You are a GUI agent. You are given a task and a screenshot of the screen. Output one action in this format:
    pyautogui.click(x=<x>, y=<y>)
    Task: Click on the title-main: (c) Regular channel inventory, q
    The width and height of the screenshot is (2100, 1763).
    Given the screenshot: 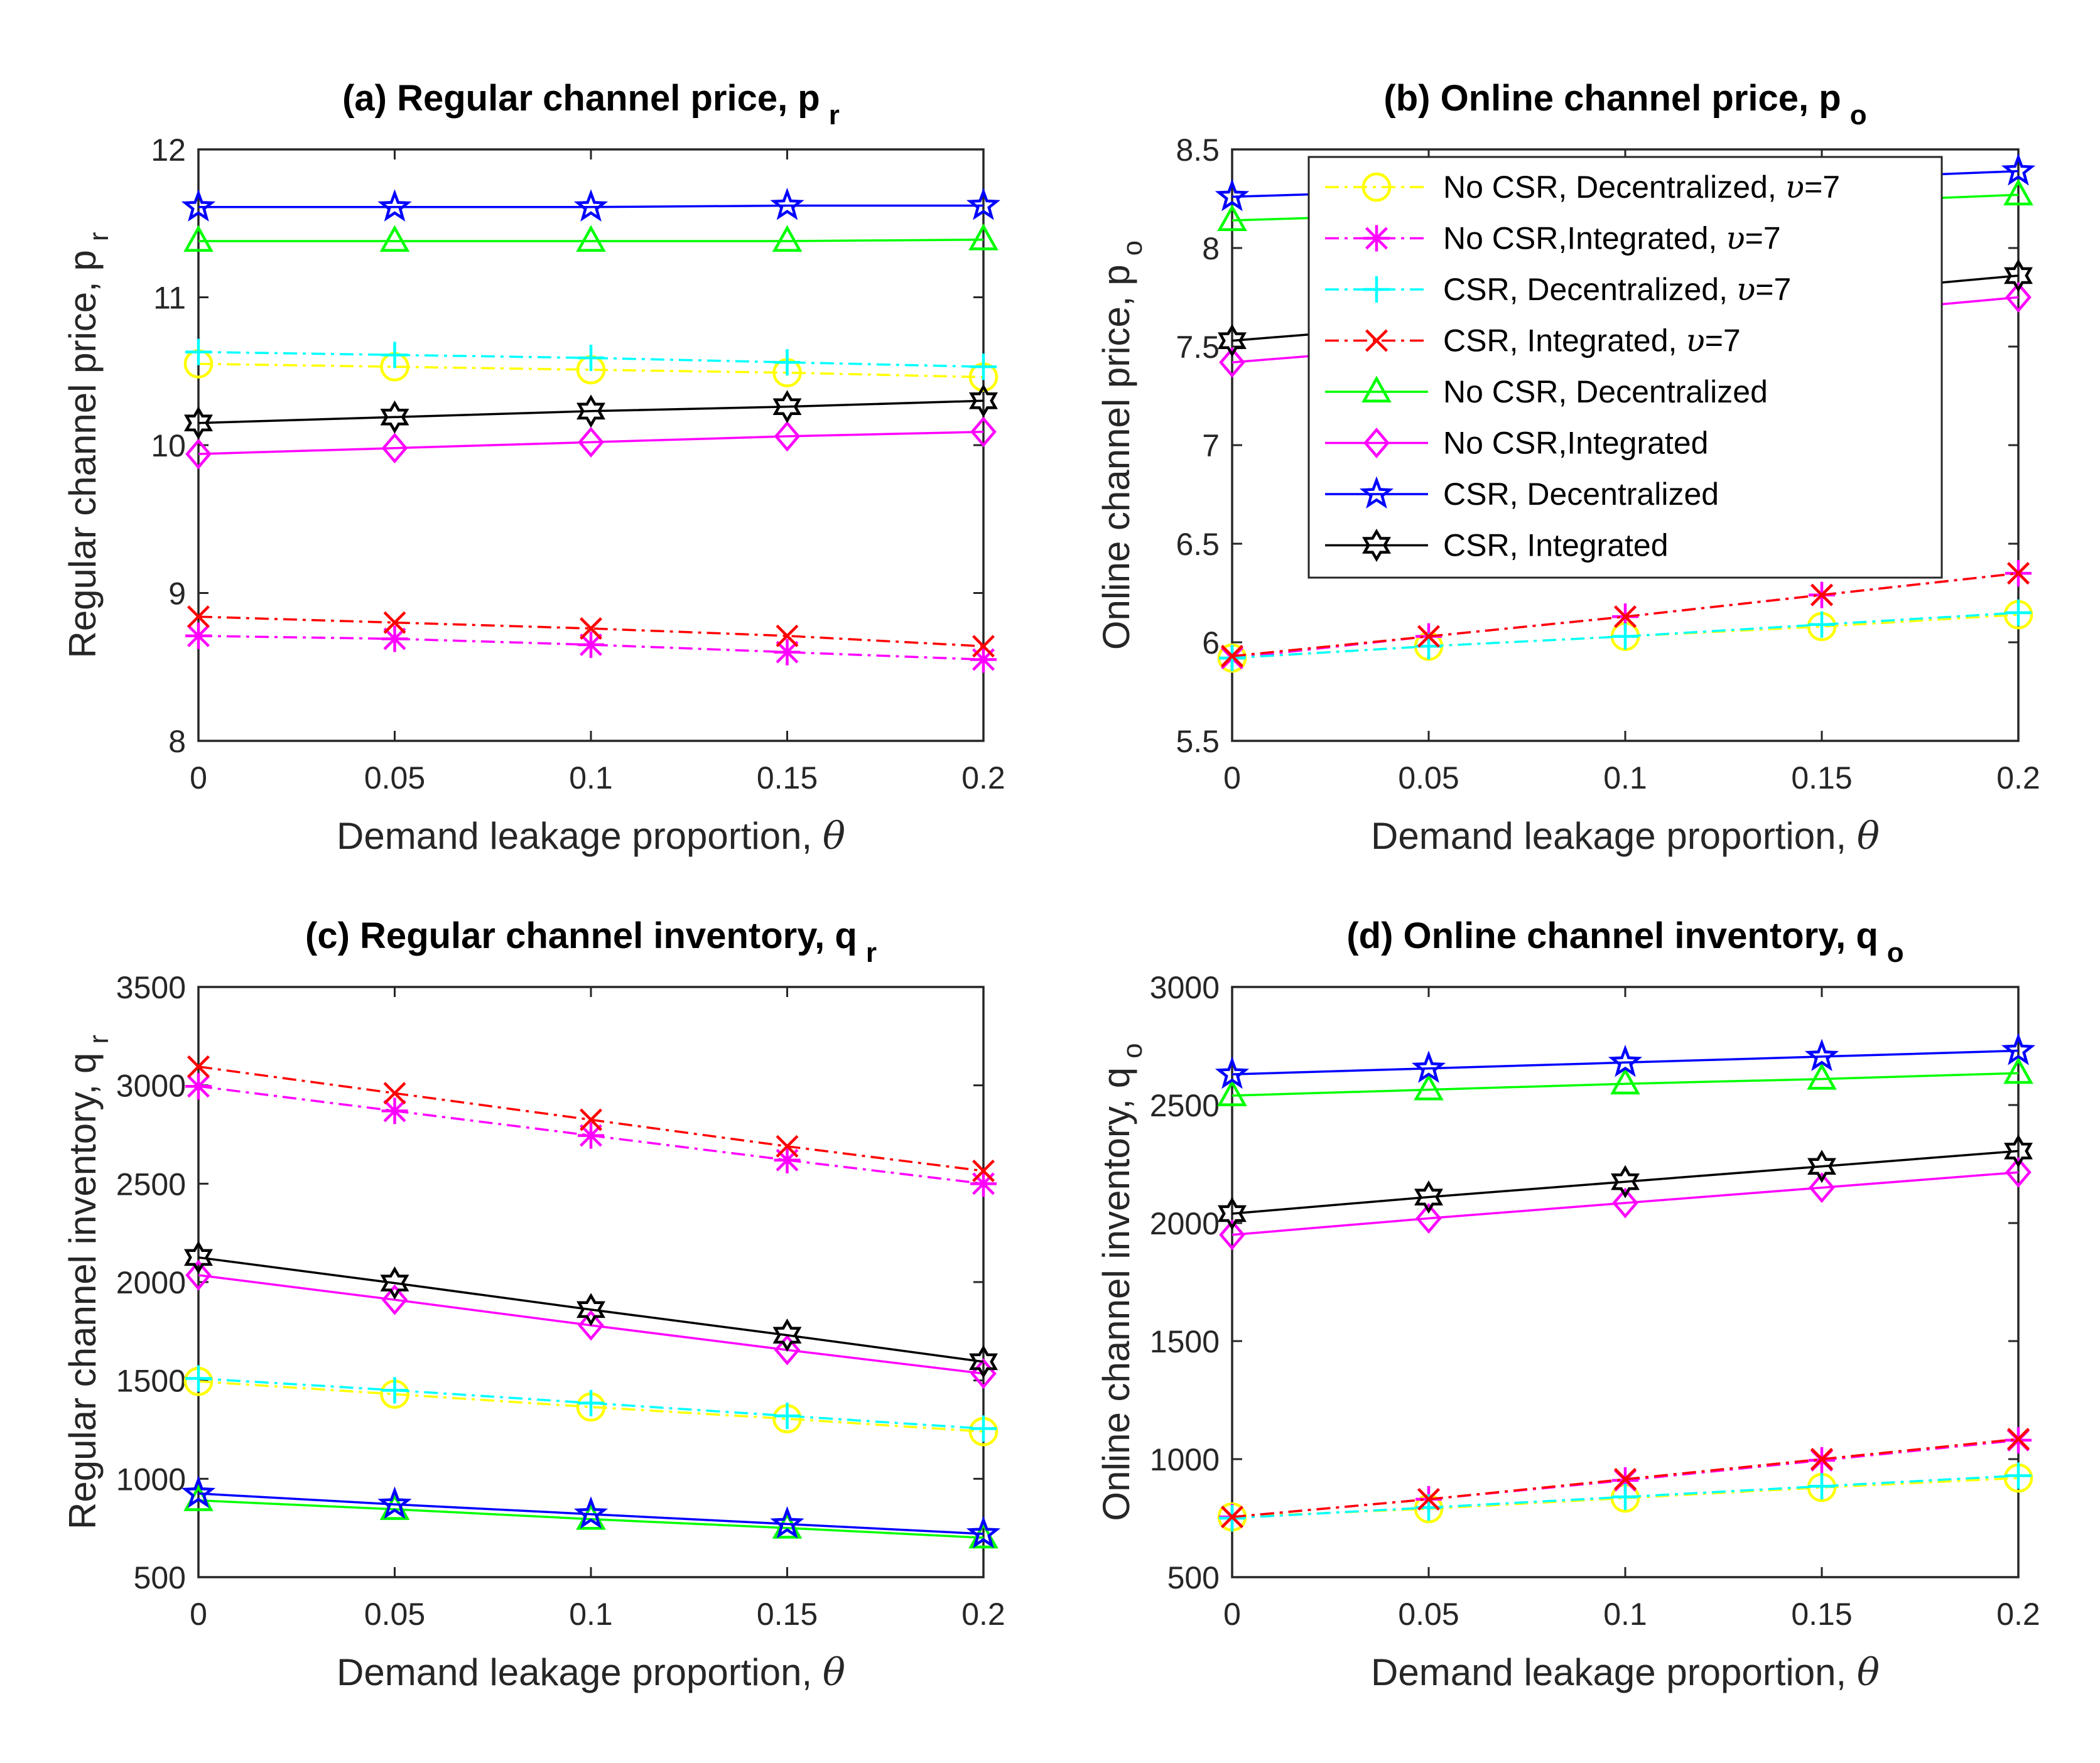 What is the action you would take?
    pyautogui.click(x=581, y=935)
    